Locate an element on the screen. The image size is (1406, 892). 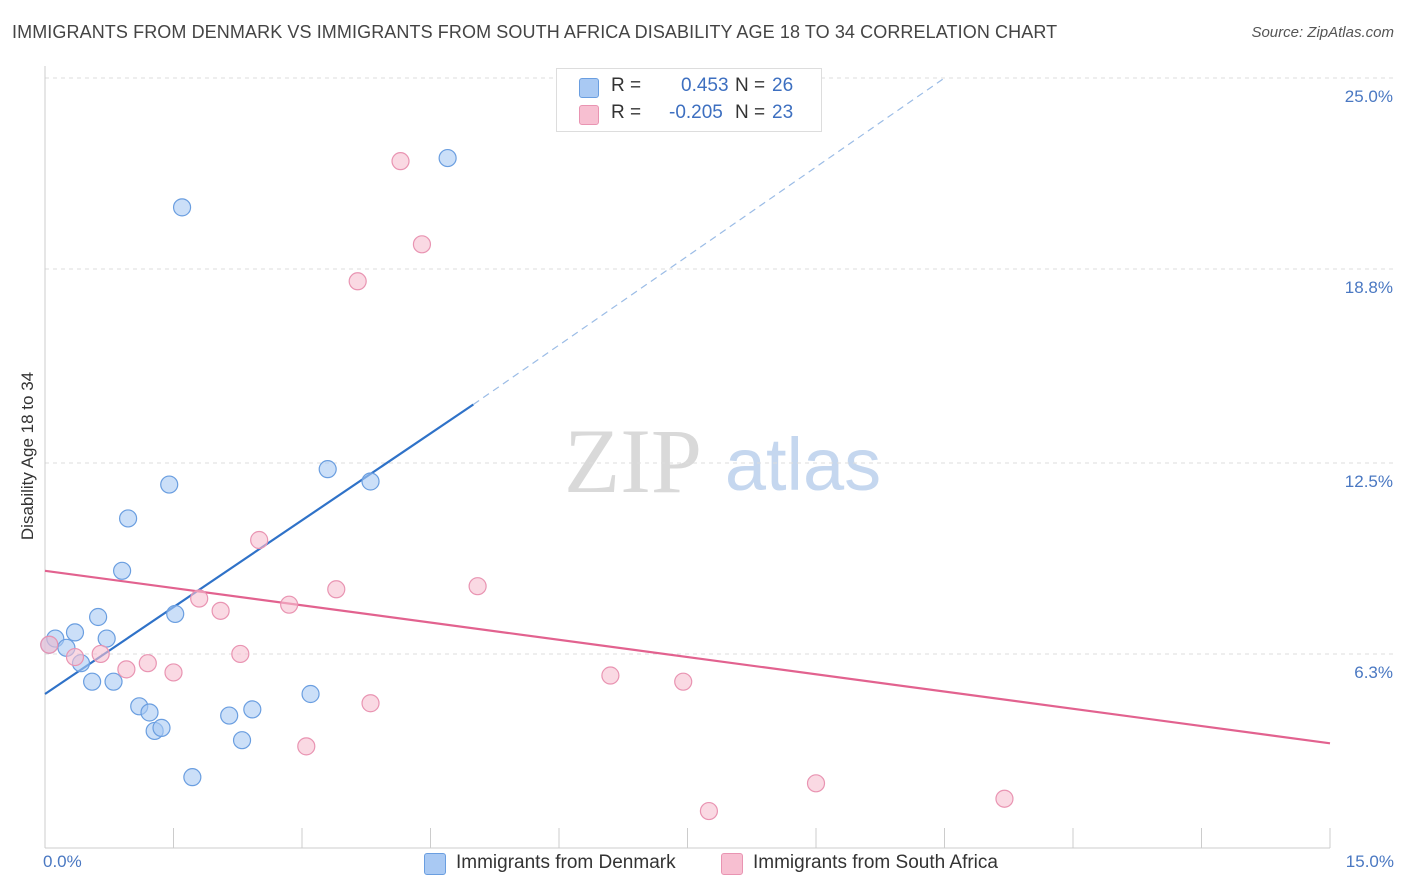
y-tick-label: 25.0% is located at coordinates (1368, 96).